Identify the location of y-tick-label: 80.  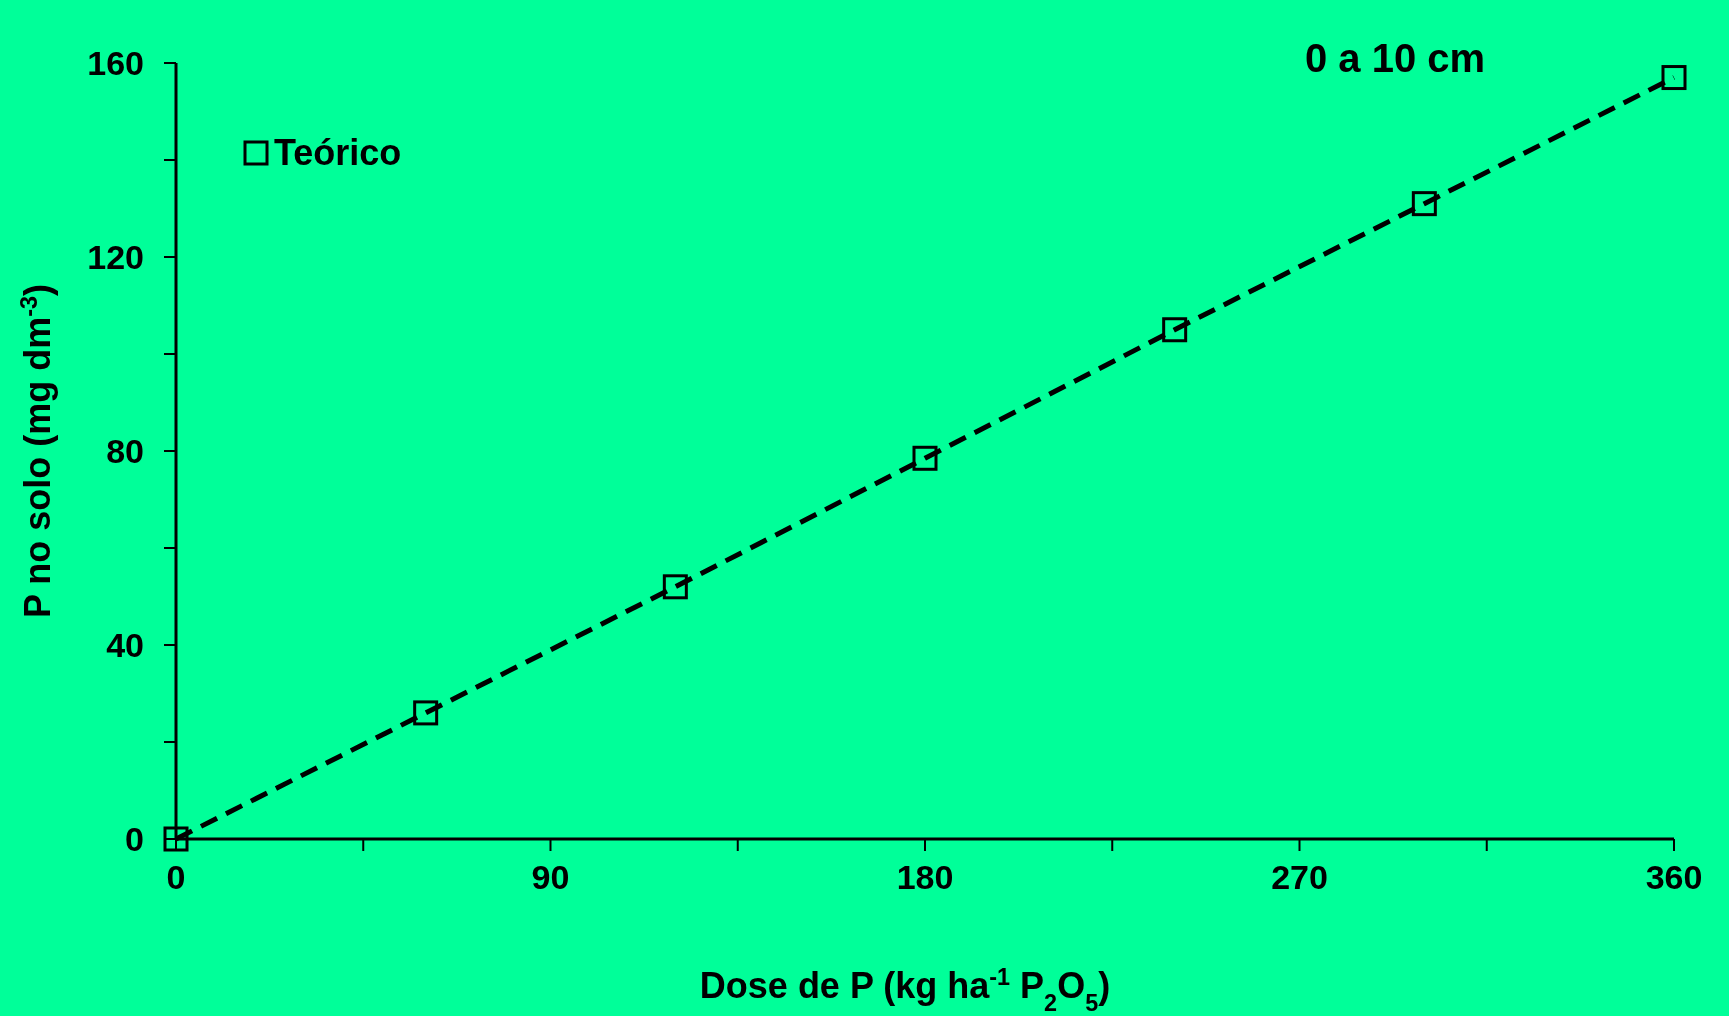
(125, 451).